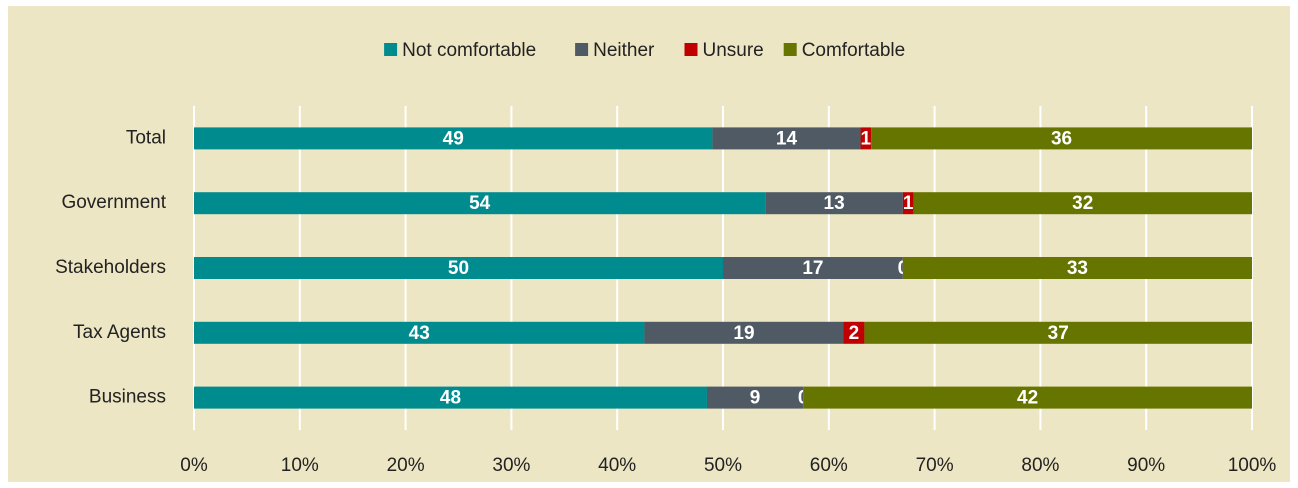  Describe the element at coordinates (1040, 465) in the screenshot. I see `x-tick-label: 80%` at that location.